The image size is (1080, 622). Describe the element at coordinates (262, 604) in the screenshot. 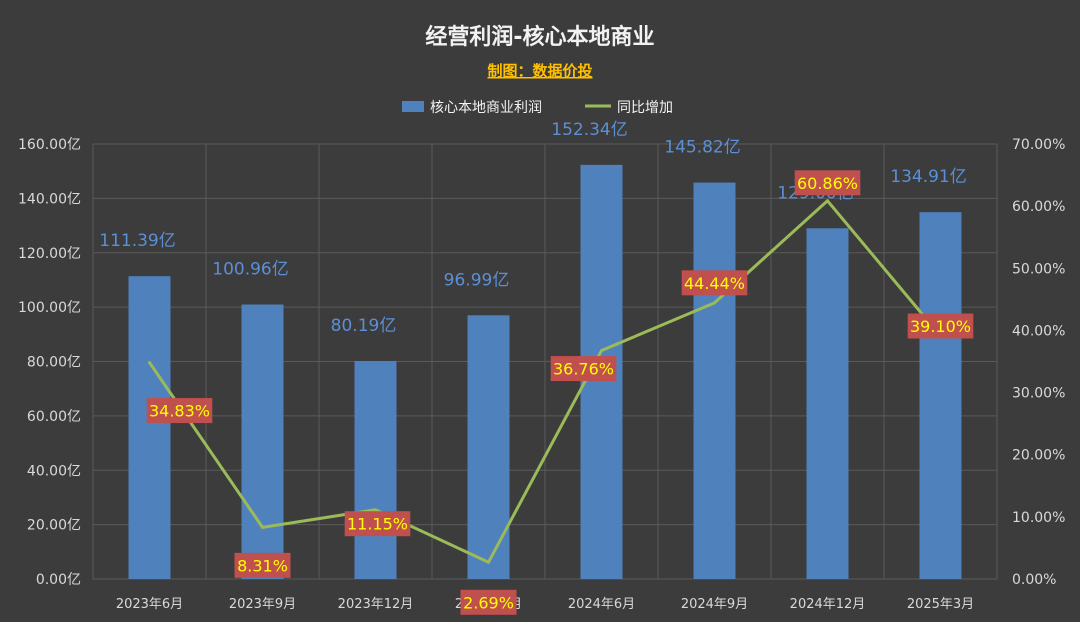

I see `x-axis-tick: 2023年9月` at that location.